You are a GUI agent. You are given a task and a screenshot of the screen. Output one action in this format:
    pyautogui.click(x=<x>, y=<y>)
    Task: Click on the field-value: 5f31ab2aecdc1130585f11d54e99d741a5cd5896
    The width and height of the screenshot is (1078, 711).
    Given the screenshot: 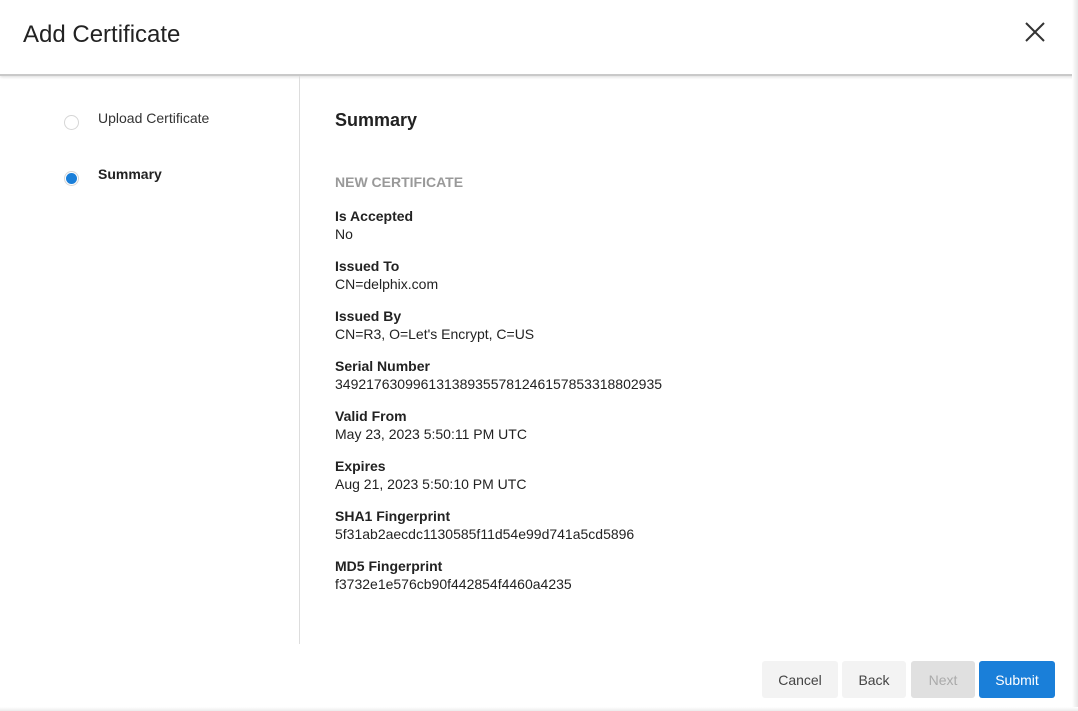 What is the action you would take?
    pyautogui.click(x=485, y=534)
    